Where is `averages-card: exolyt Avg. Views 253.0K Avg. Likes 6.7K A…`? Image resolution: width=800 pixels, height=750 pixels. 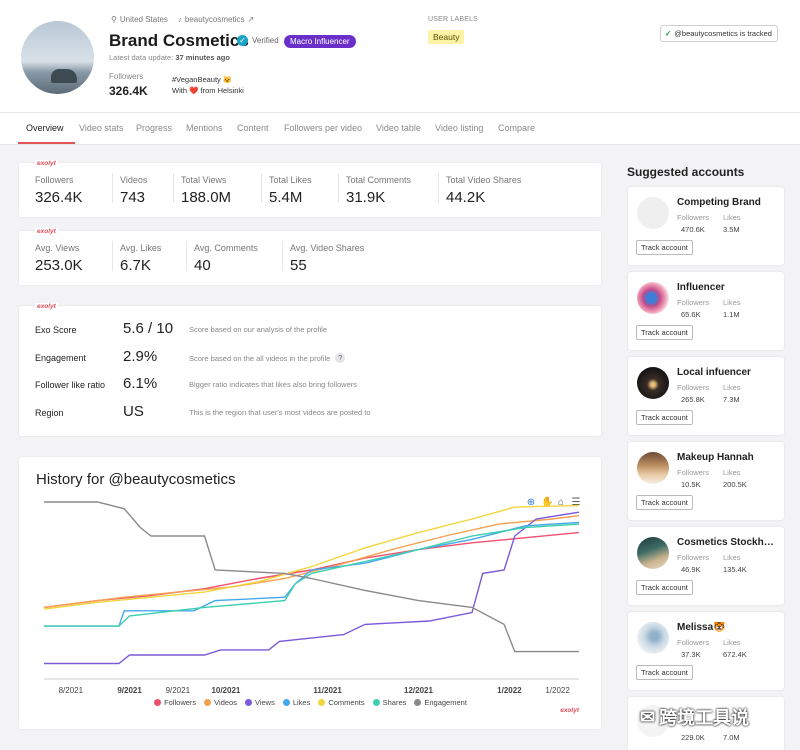 averages-card: exolyt Avg. Views 253.0K Avg. Likes 6.7K A… is located at coordinates (310, 256).